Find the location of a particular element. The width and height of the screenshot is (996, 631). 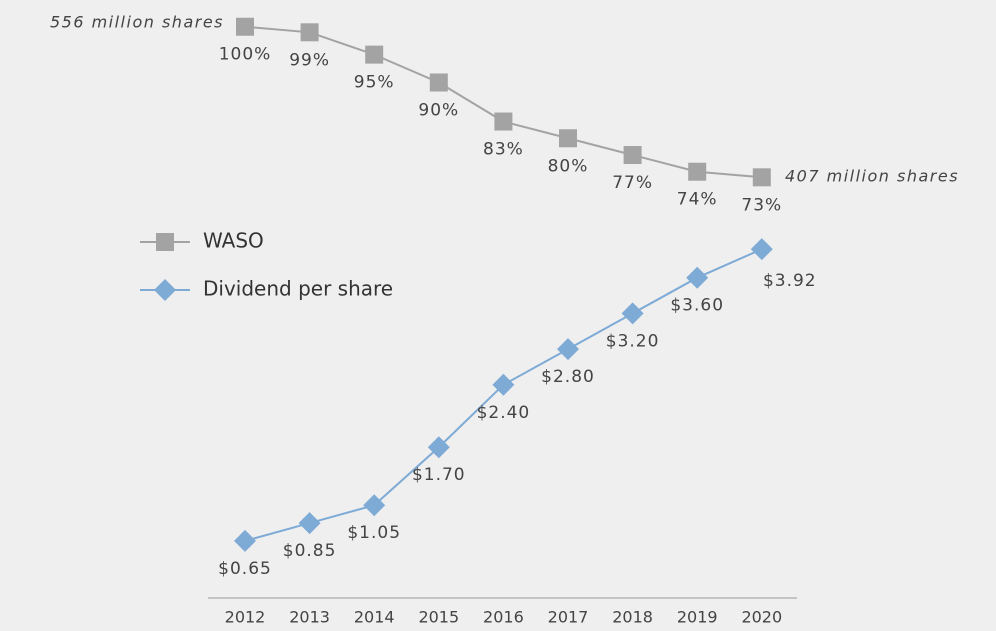

data-label: 100% is located at coordinates (245, 55).